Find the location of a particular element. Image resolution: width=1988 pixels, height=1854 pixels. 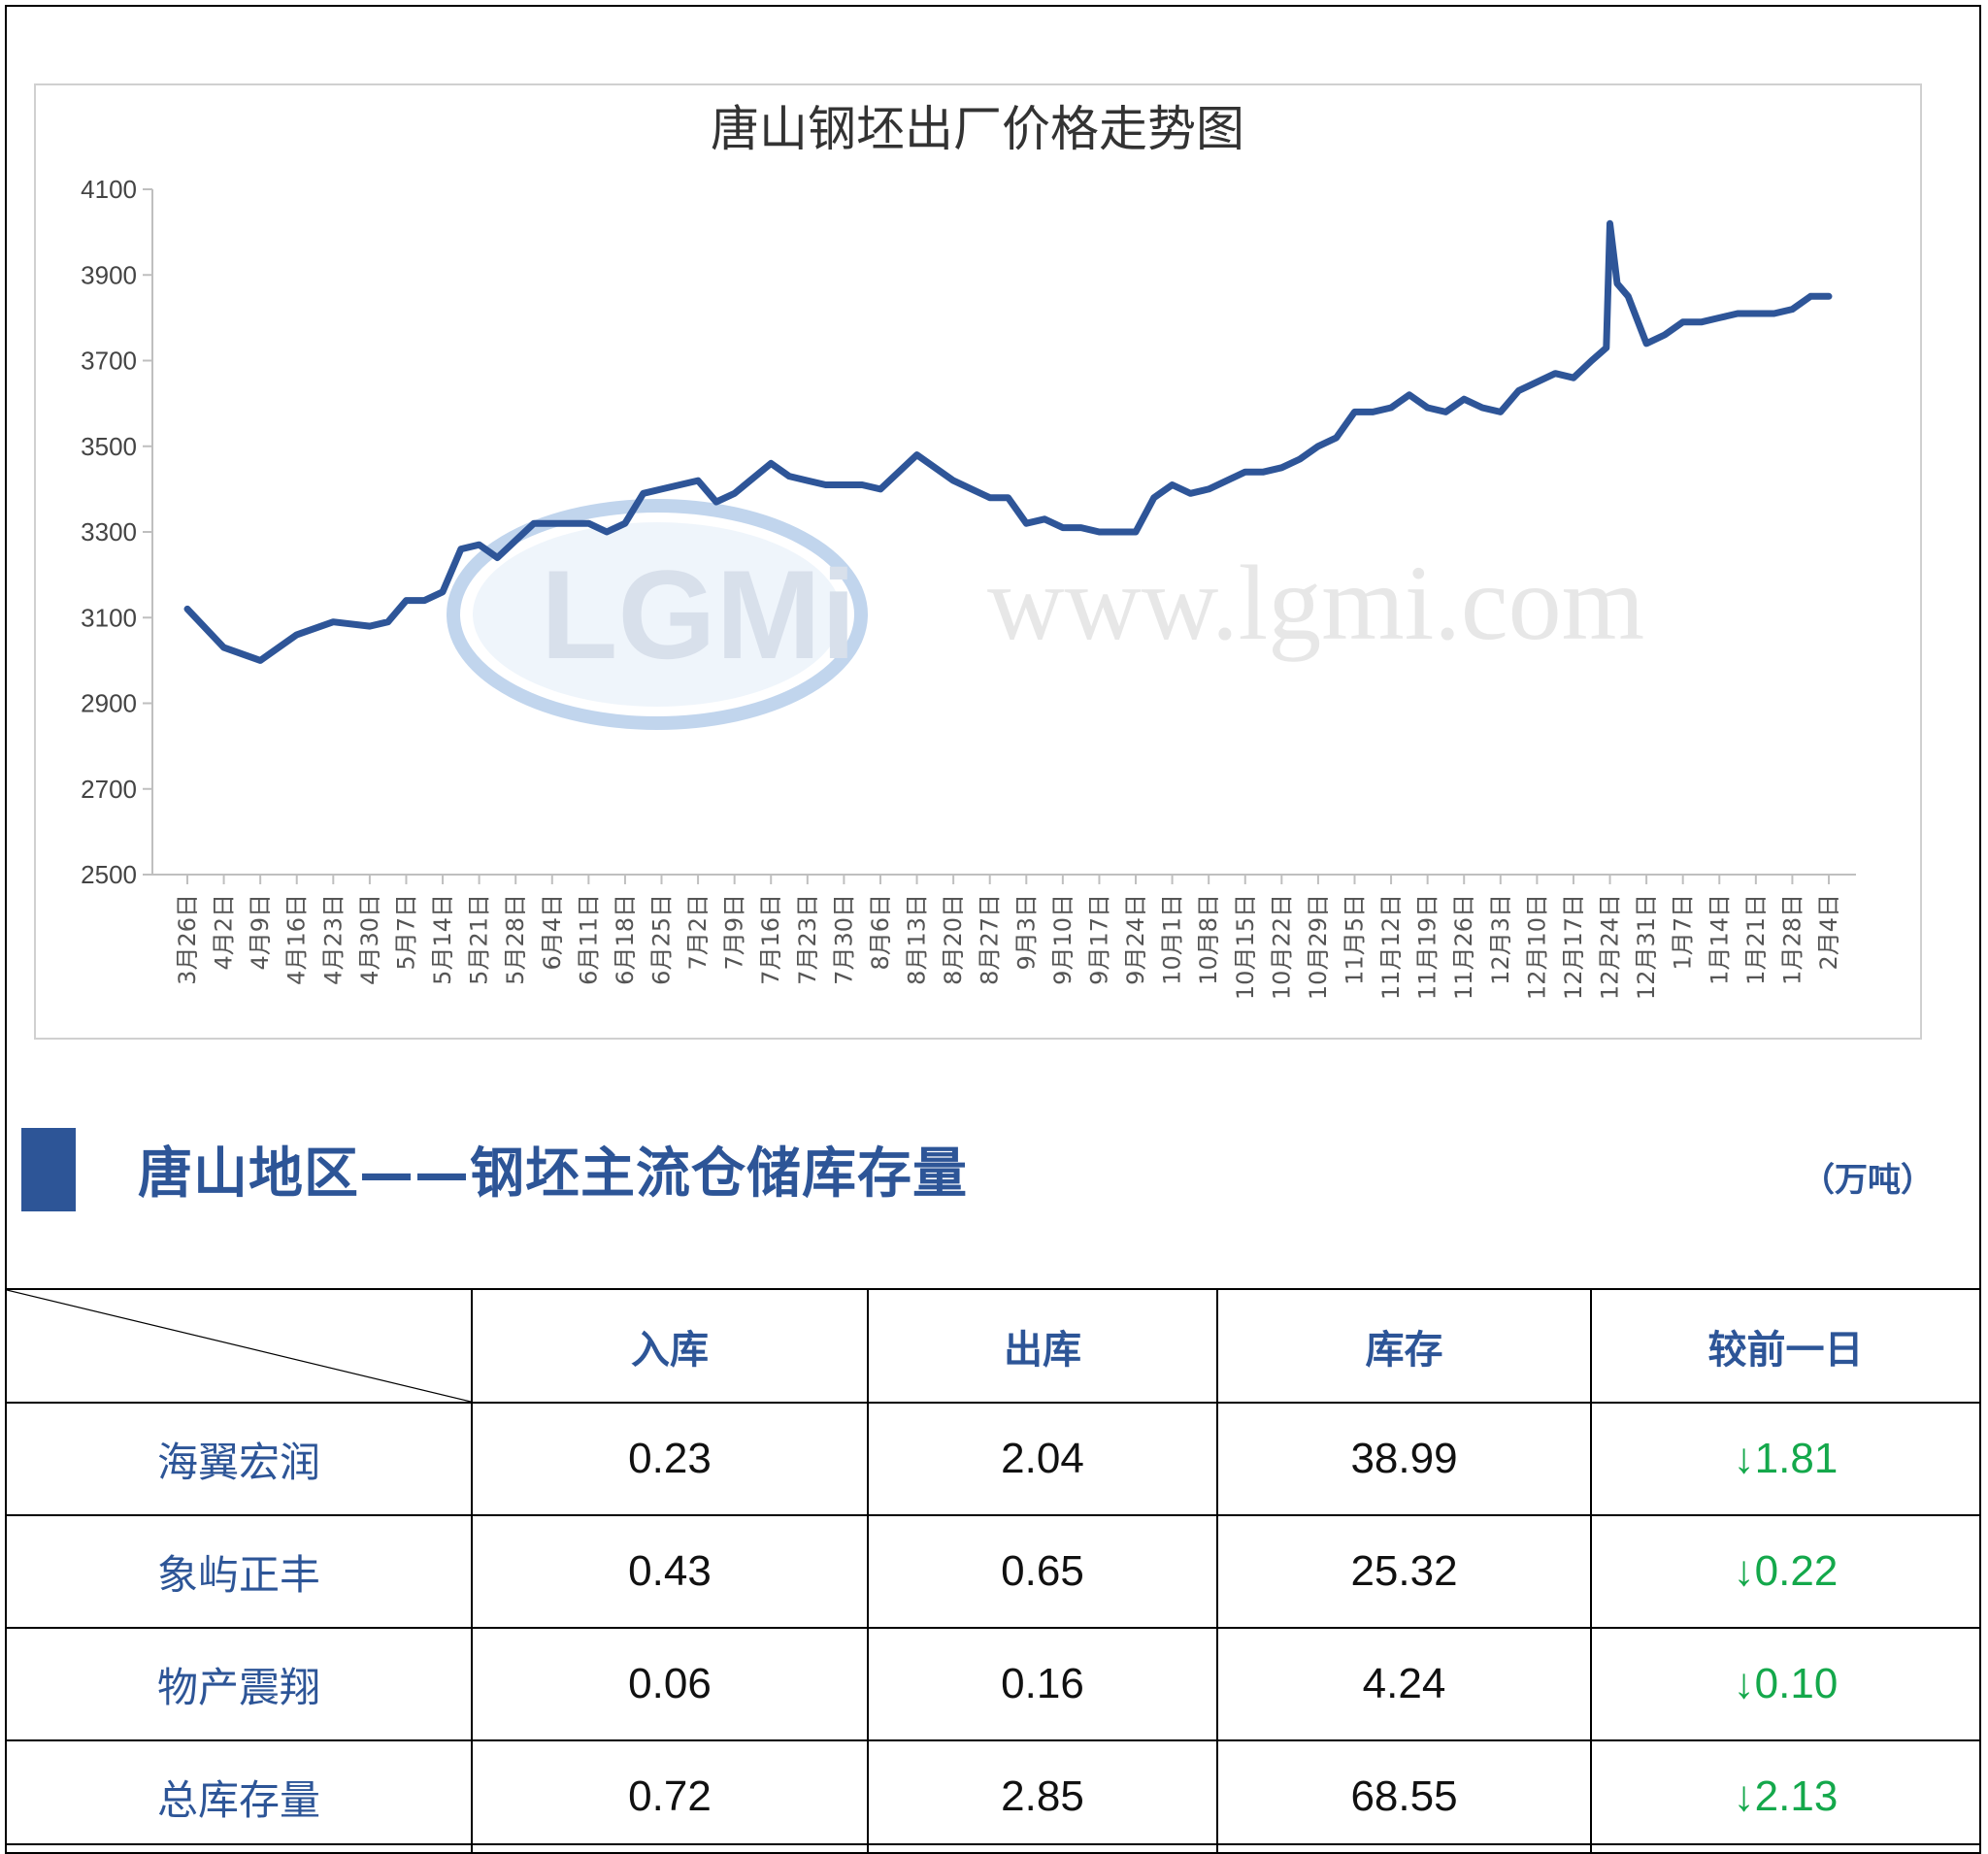

change-value: ↓0.10 is located at coordinates (1786, 1684).